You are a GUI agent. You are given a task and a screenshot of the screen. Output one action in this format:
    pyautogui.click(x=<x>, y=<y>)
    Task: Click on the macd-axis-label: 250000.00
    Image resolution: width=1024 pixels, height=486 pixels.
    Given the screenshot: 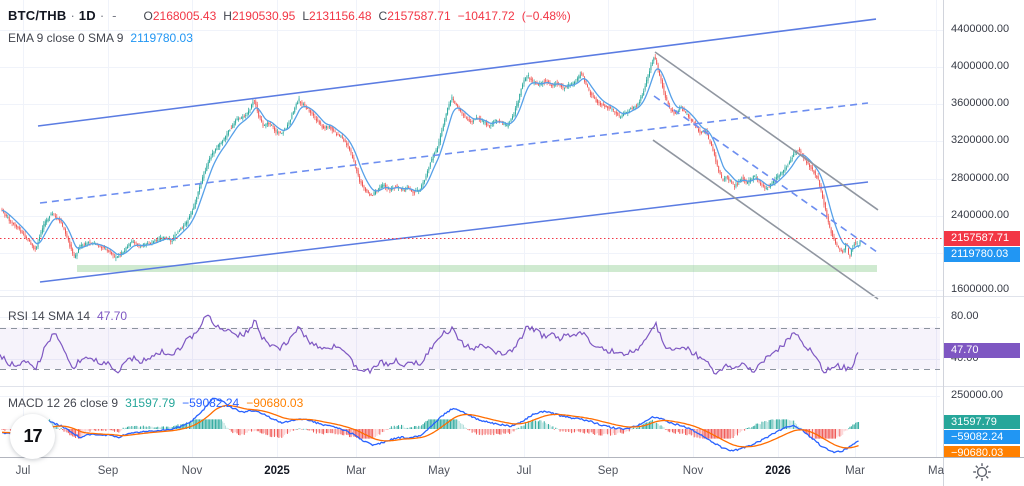 What is the action you would take?
    pyautogui.click(x=977, y=395)
    